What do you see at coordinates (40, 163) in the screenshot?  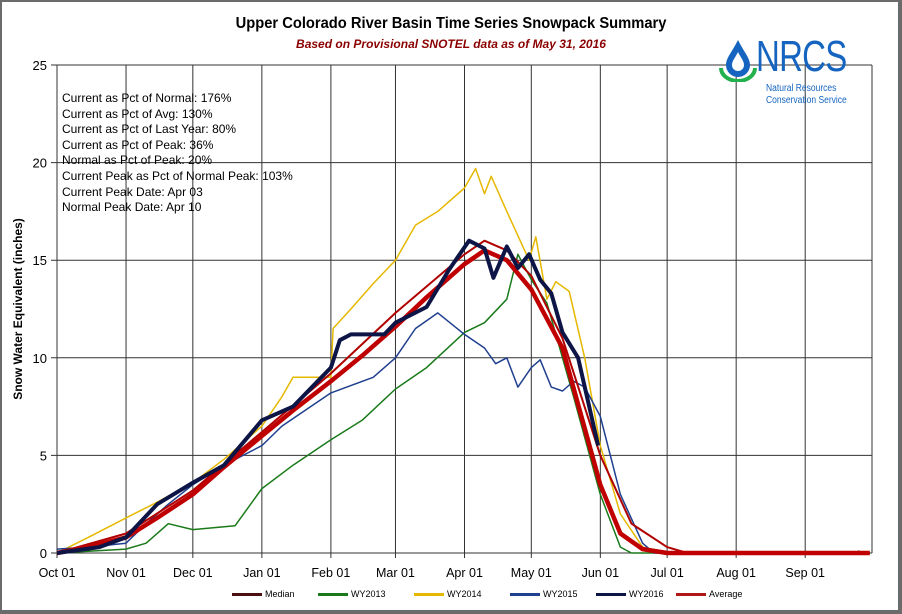 I see `y-tick-label: 20` at bounding box center [40, 163].